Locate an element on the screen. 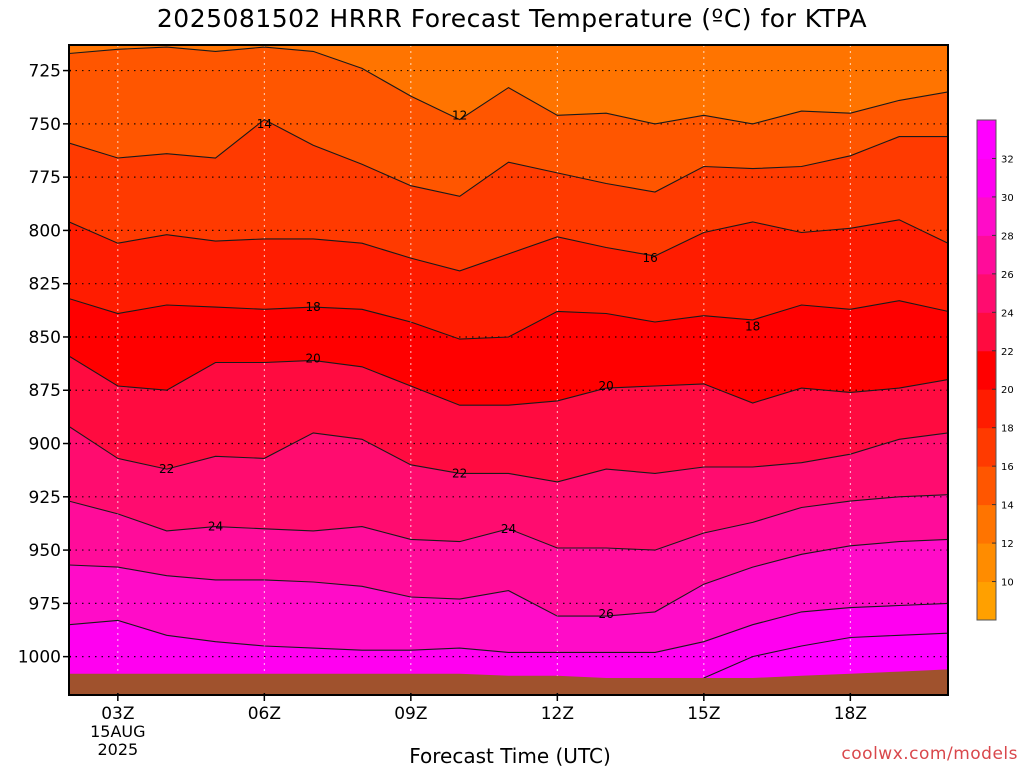  x-tick-label-15Z: 15Z is located at coordinates (703, 714).